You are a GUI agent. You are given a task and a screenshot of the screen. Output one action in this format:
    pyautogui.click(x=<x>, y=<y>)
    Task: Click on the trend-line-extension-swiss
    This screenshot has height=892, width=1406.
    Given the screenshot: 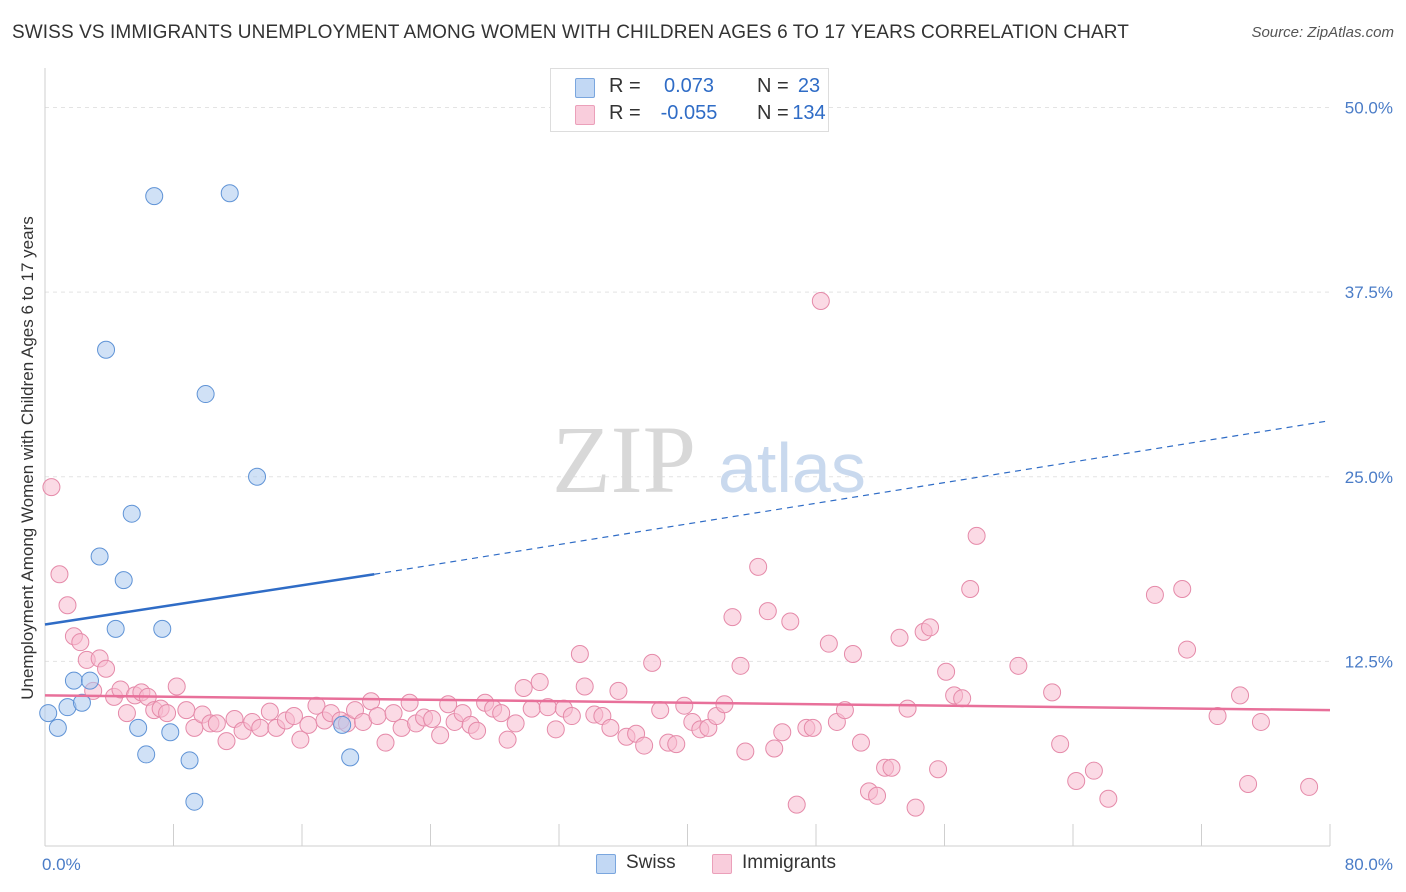 What is the action you would take?
    pyautogui.click(x=852, y=497)
    